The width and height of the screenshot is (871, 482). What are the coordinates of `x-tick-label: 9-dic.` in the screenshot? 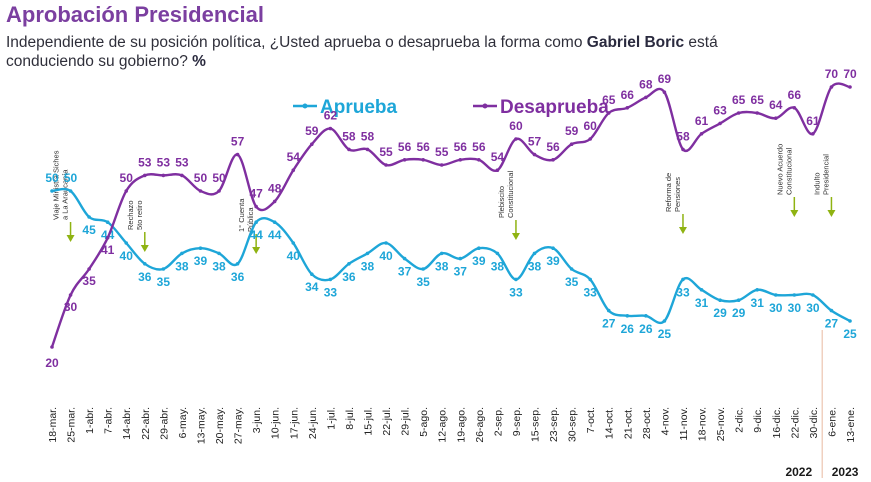 It's located at (758, 420).